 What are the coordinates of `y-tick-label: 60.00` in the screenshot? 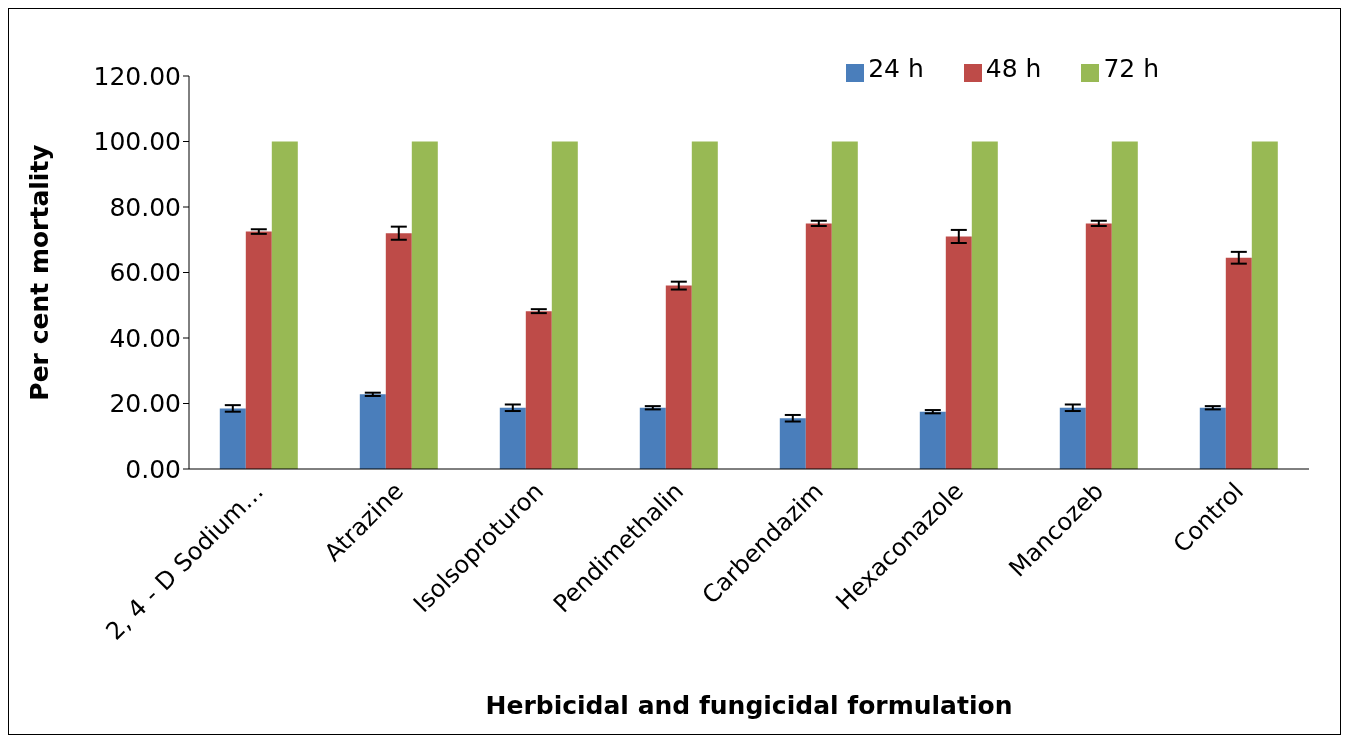 It's located at (145, 273).